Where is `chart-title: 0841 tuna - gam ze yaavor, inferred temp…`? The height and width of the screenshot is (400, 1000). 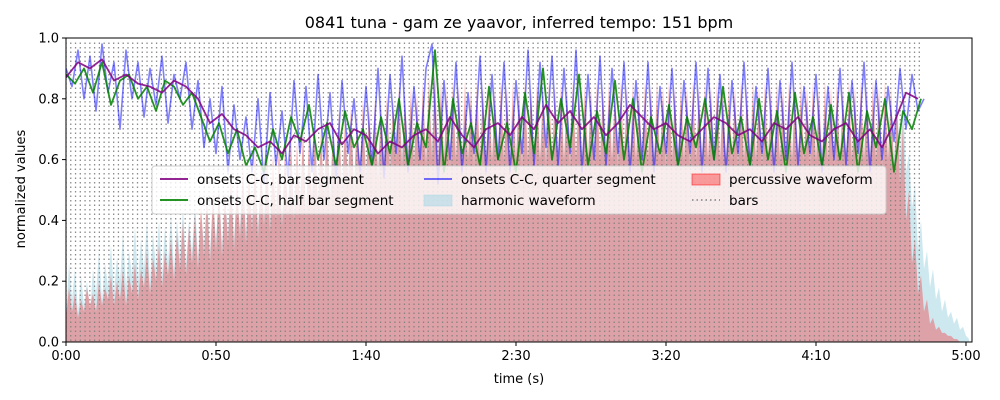 chart-title: 0841 tuna - gam ze yaavor, inferred temp… is located at coordinates (519, 22).